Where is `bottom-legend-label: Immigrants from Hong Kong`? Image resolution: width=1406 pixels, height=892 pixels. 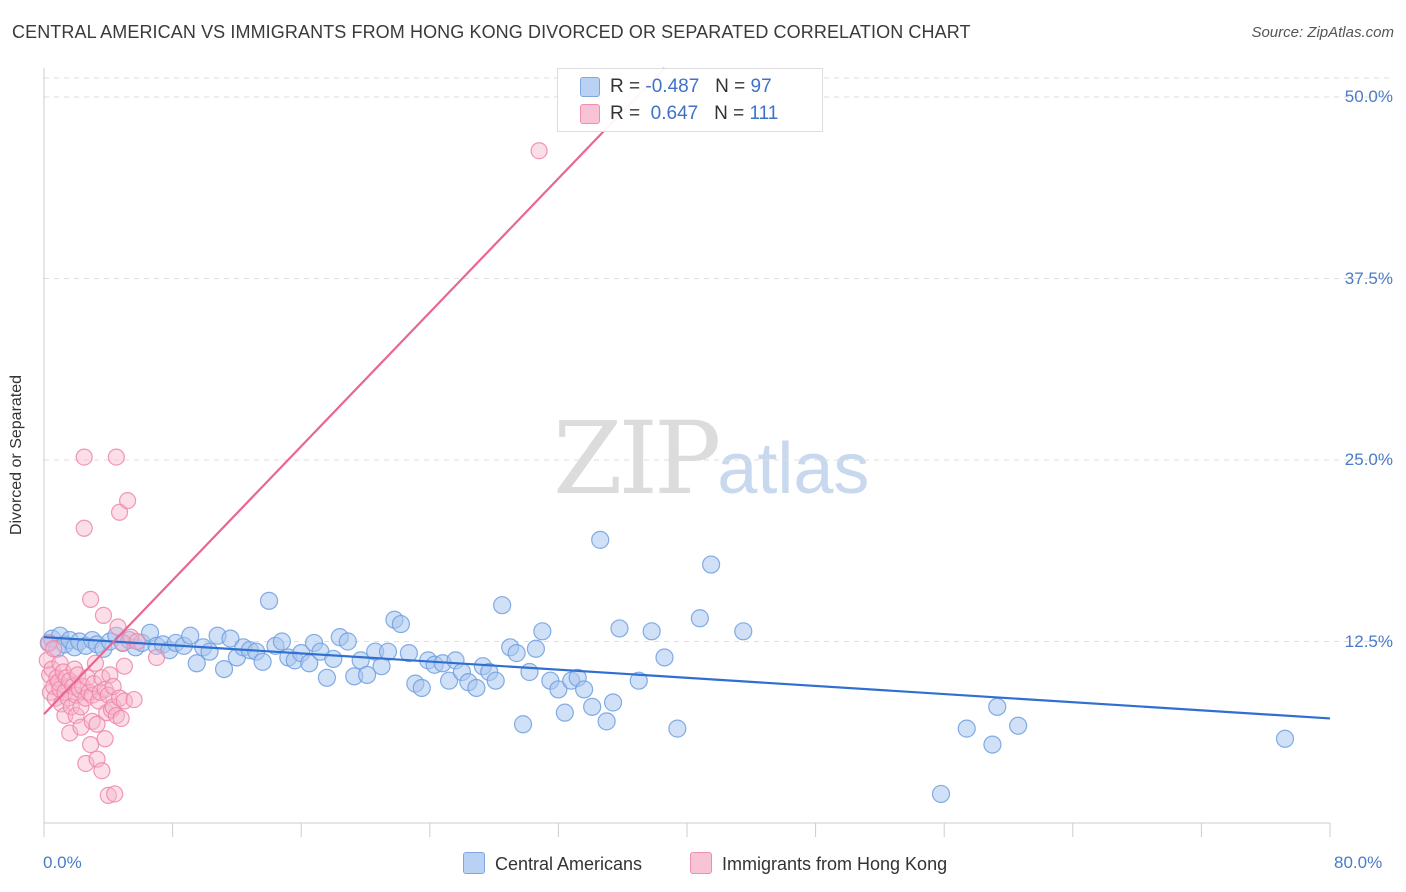 bottom-legend-label: Immigrants from Hong Kong is located at coordinates (835, 864).